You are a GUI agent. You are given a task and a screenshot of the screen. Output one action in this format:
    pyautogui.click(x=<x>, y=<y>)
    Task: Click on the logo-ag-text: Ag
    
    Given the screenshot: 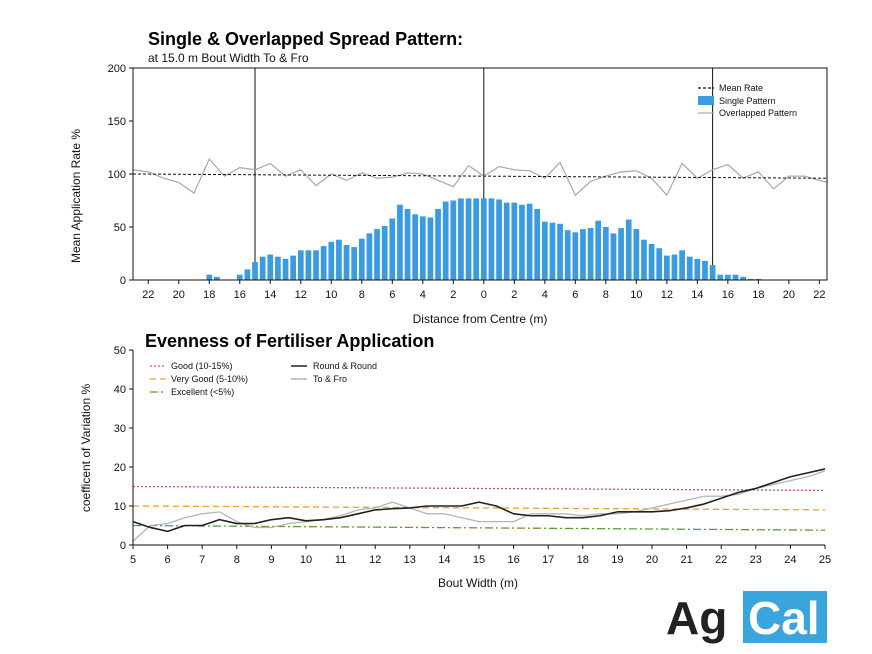 What is the action you would take?
    pyautogui.click(x=696, y=618)
    